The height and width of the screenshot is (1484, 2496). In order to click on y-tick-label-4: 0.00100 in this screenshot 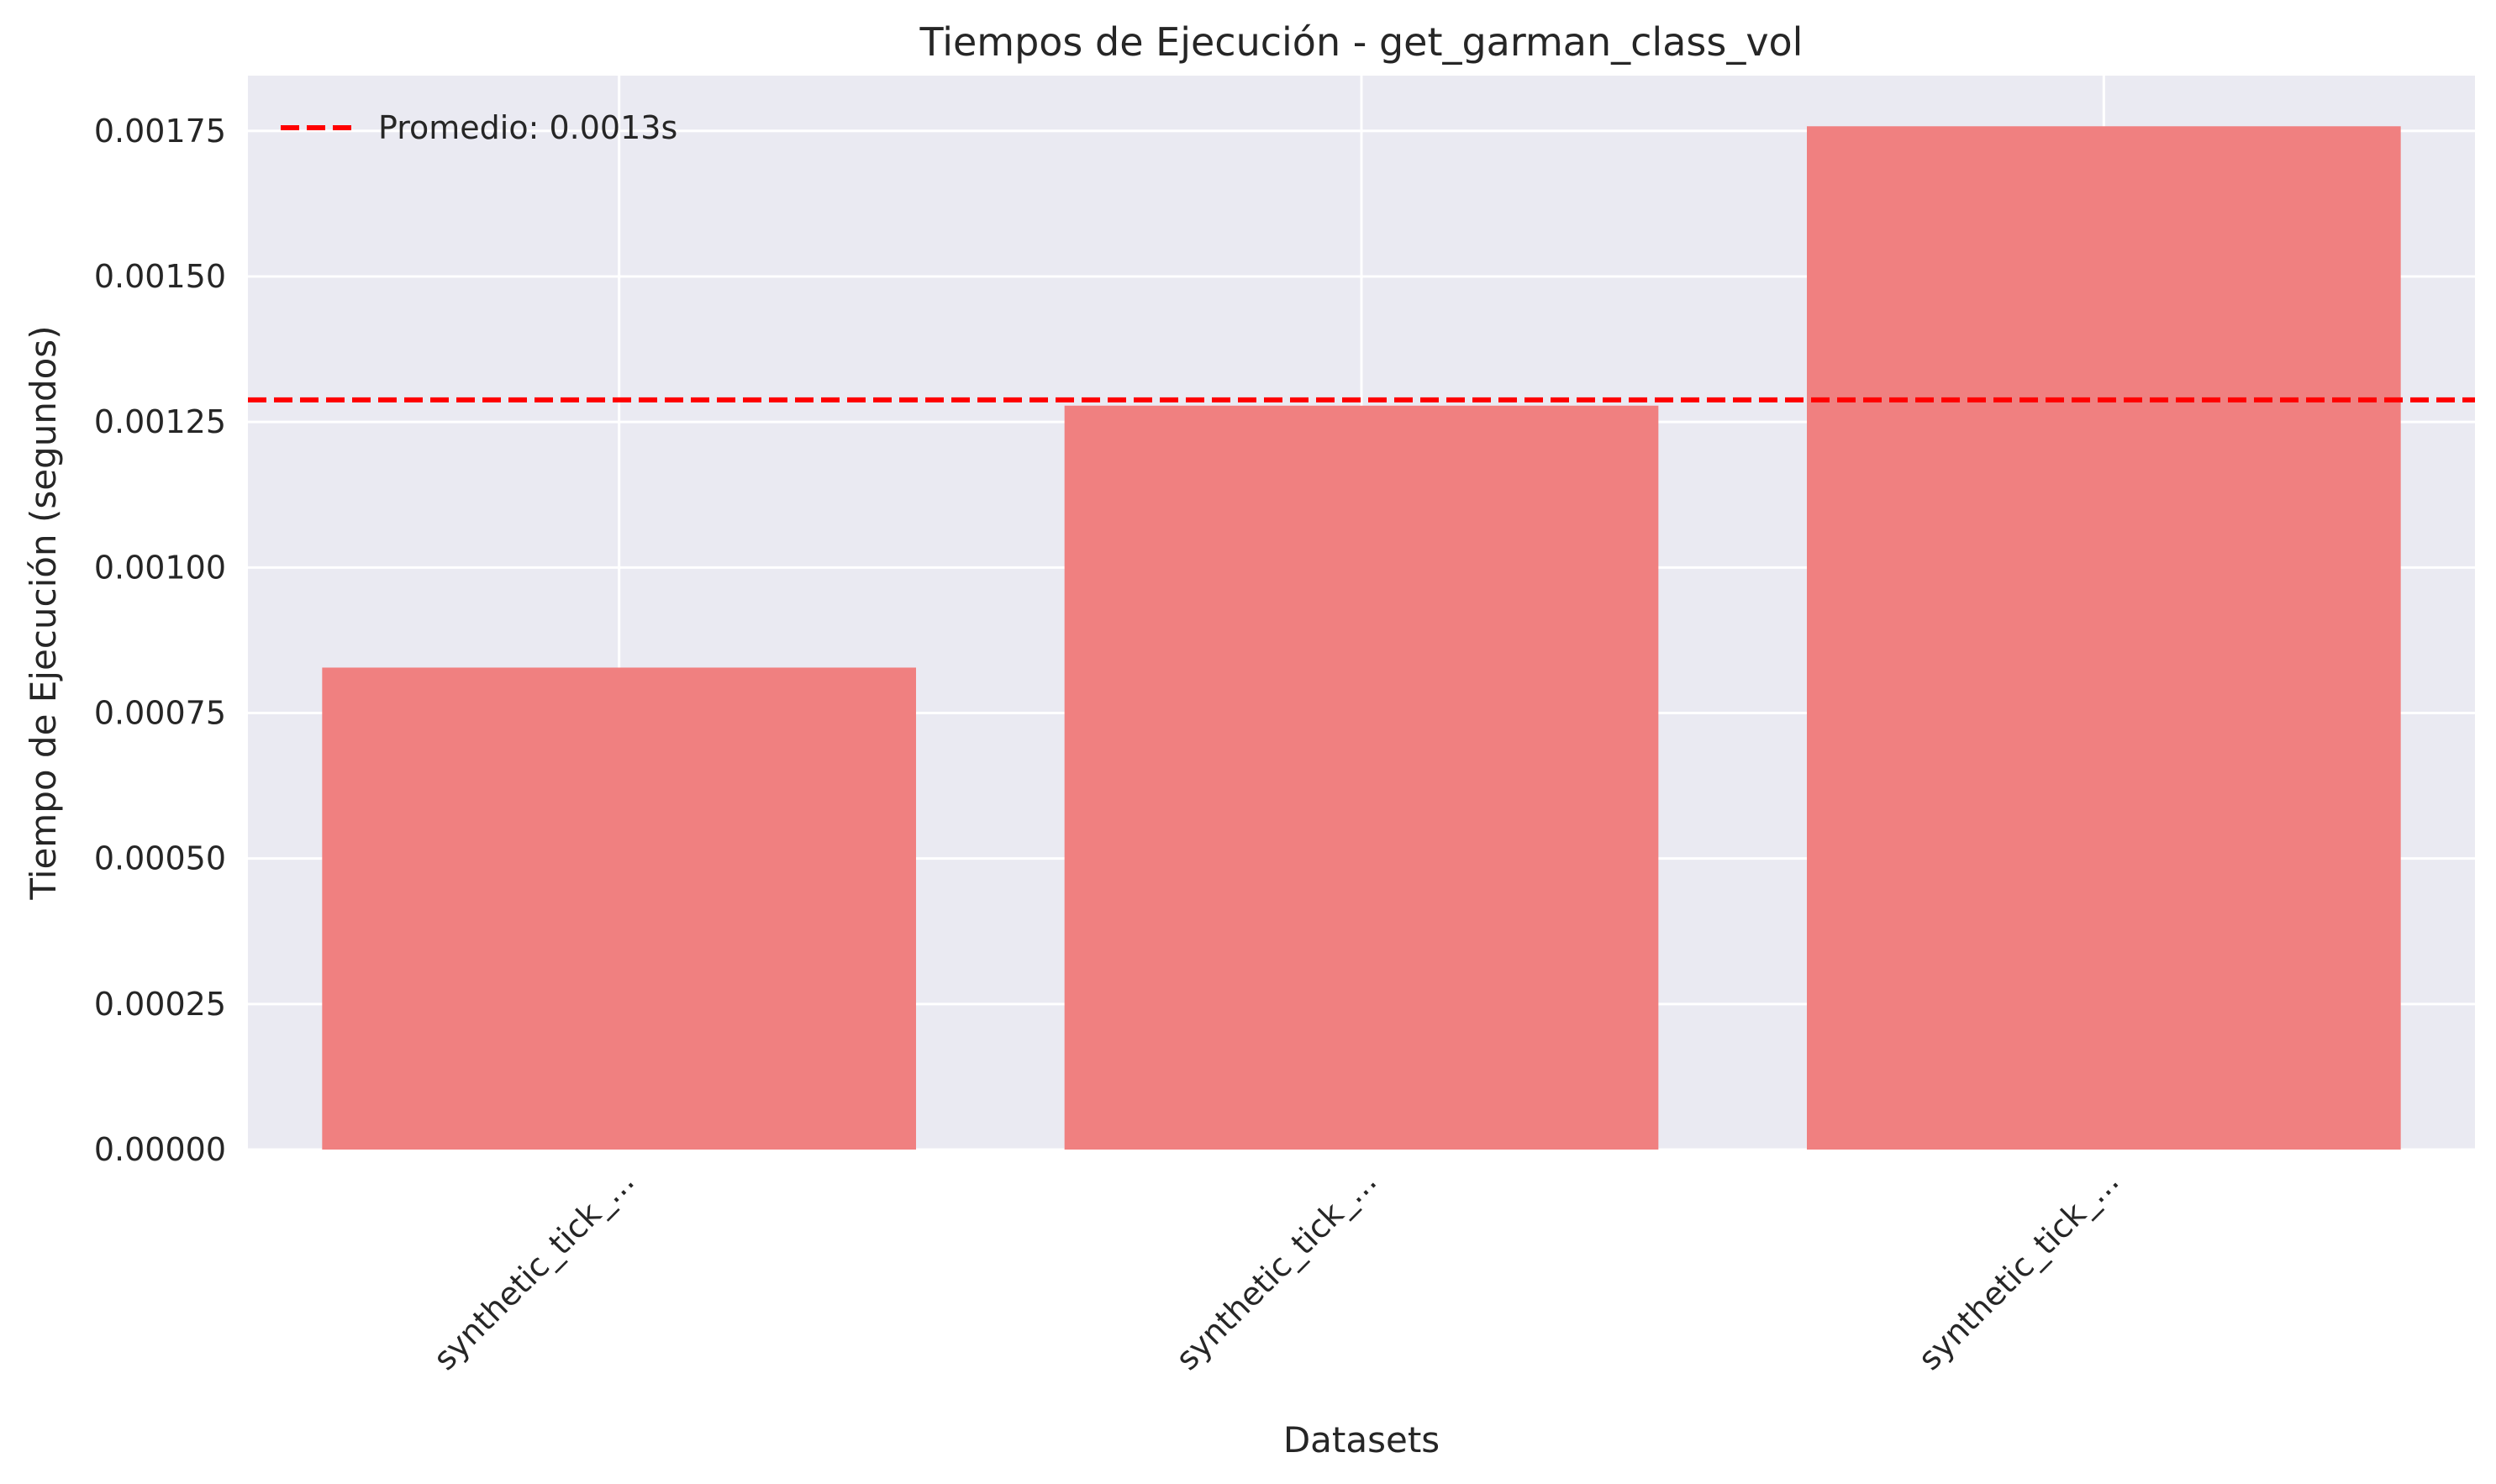, I will do `click(160, 567)`.